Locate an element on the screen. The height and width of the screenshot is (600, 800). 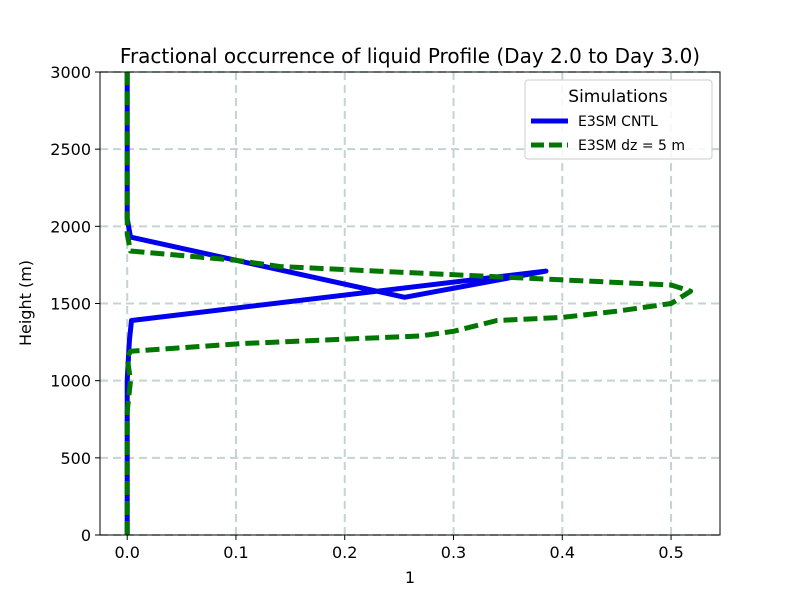
y-tick-label: 2500 is located at coordinates (70, 149).